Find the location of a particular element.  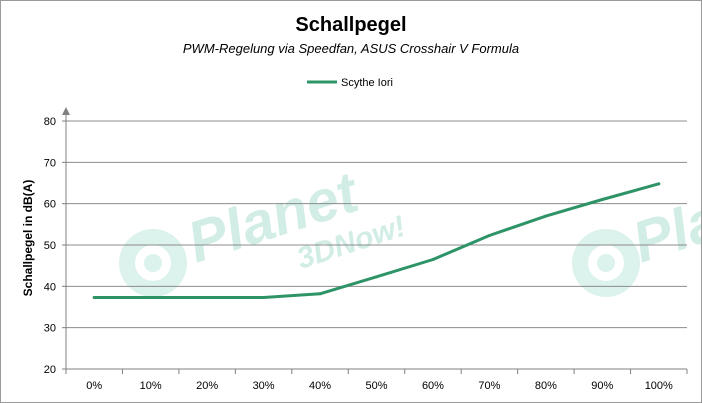

x-axis-ticks: 0% 10% 20% 30% 40% 50% 60% 70% 80% 90% 100% is located at coordinates (376, 380).